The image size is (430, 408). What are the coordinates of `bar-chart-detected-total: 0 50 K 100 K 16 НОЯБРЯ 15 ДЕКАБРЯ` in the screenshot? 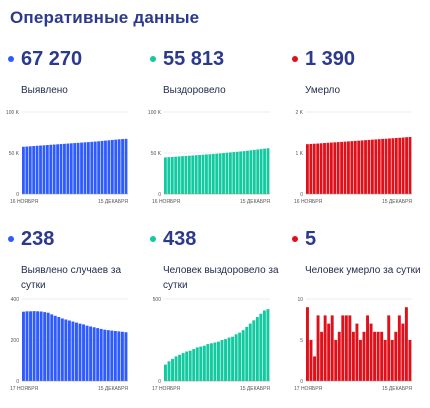 It's located at (67, 157).